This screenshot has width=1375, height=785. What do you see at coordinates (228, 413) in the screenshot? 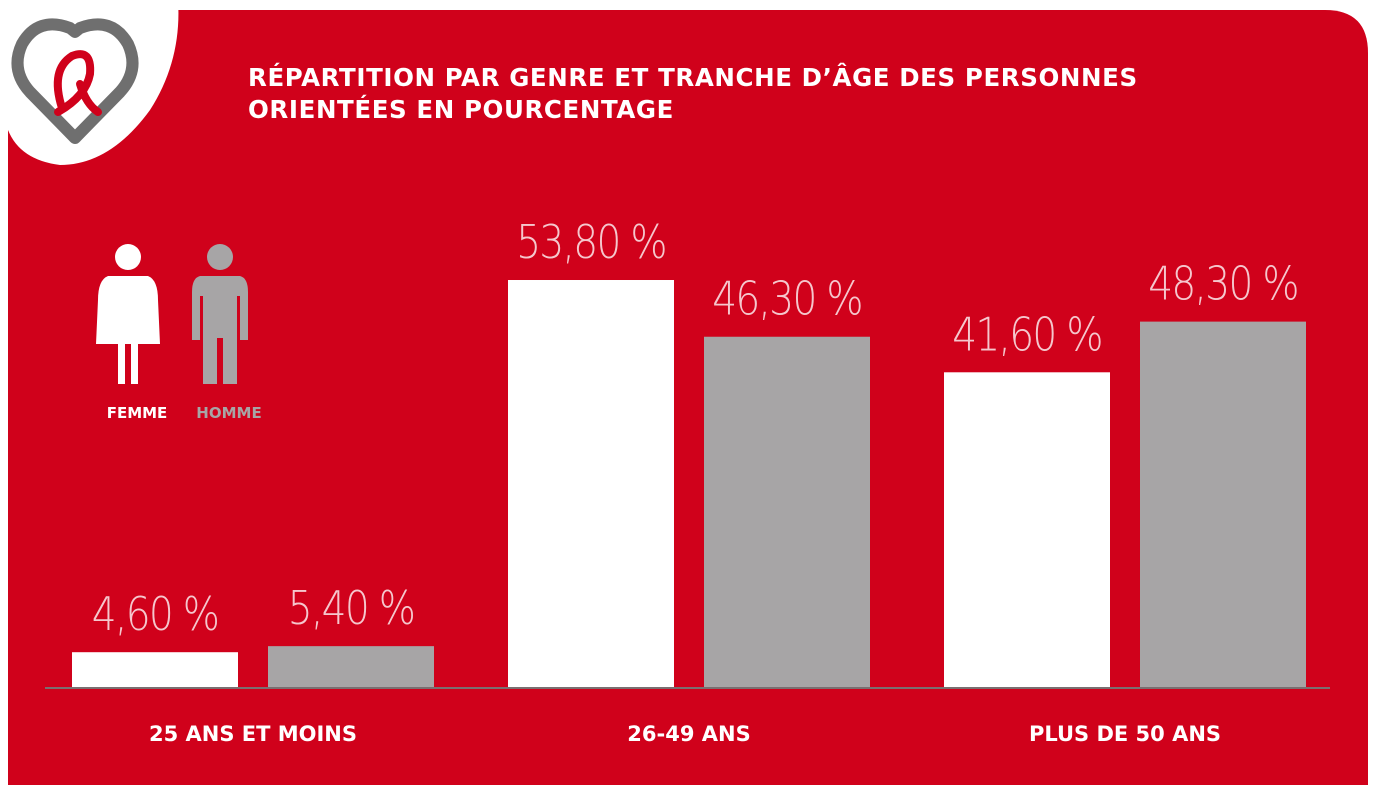
I see `legend-label: HOMME` at bounding box center [228, 413].